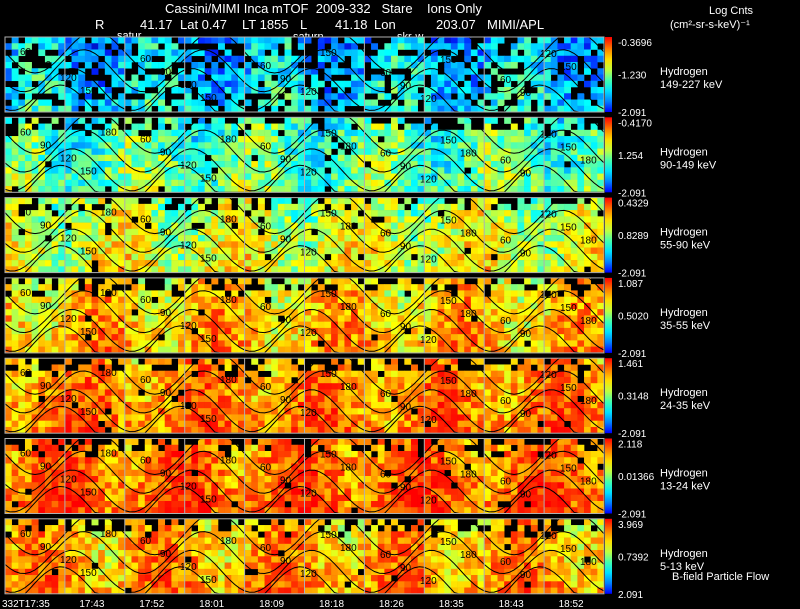 The image size is (800, 609). Describe the element at coordinates (632, 76) in the screenshot. I see `colorbar-mid-label: -1.230` at that location.